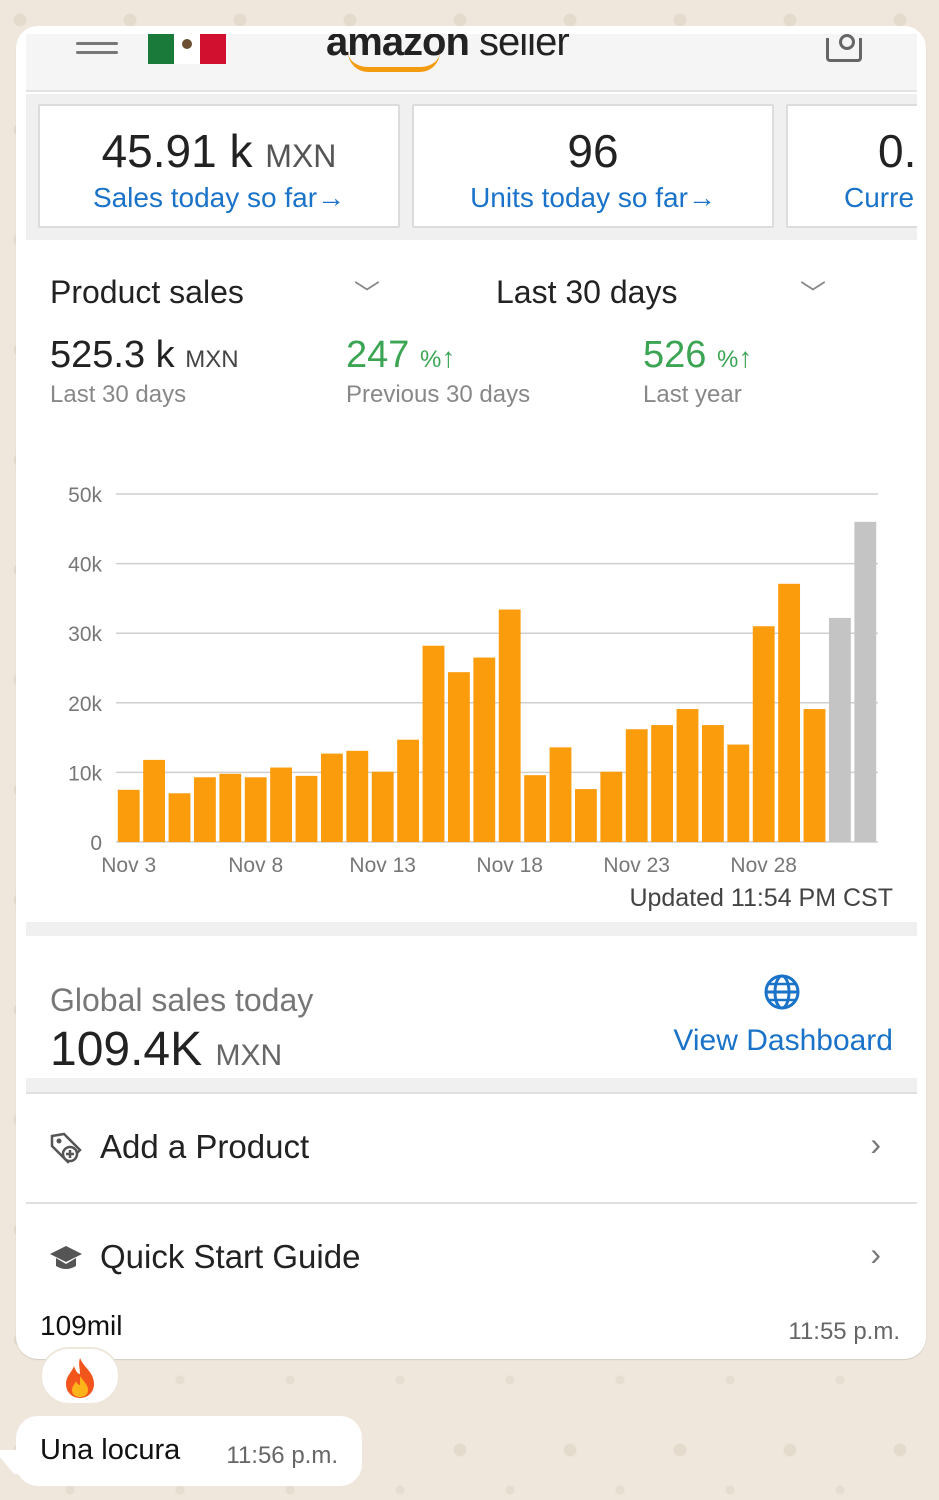 This screenshot has height=1500, width=939. What do you see at coordinates (85, 634) in the screenshot?
I see `y-tick-label: 30k` at bounding box center [85, 634].